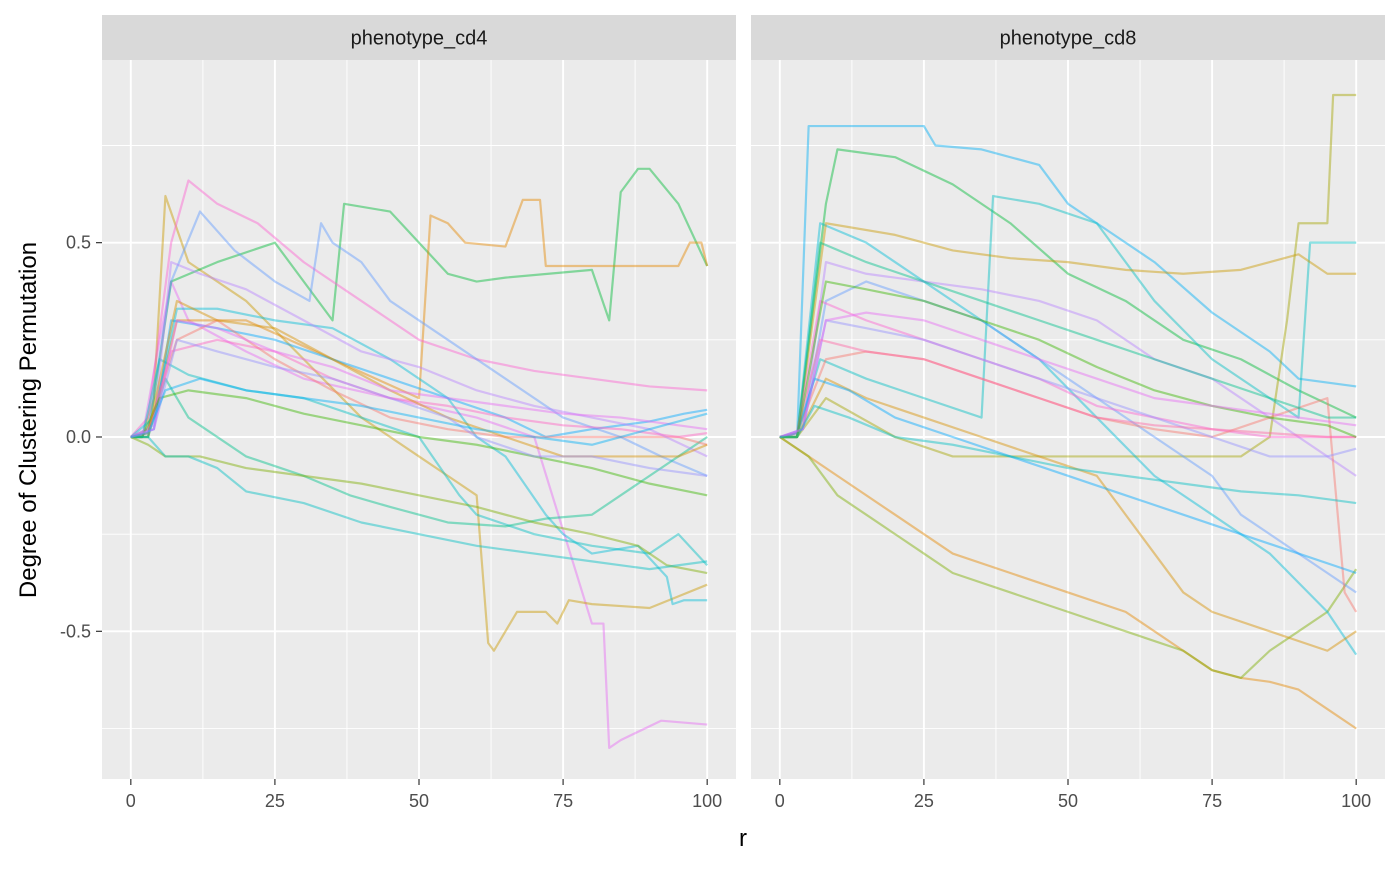 Image resolution: width=1400 pixels, height=870 pixels. Describe the element at coordinates (743, 838) in the screenshot. I see `x-axis-title: r` at that location.